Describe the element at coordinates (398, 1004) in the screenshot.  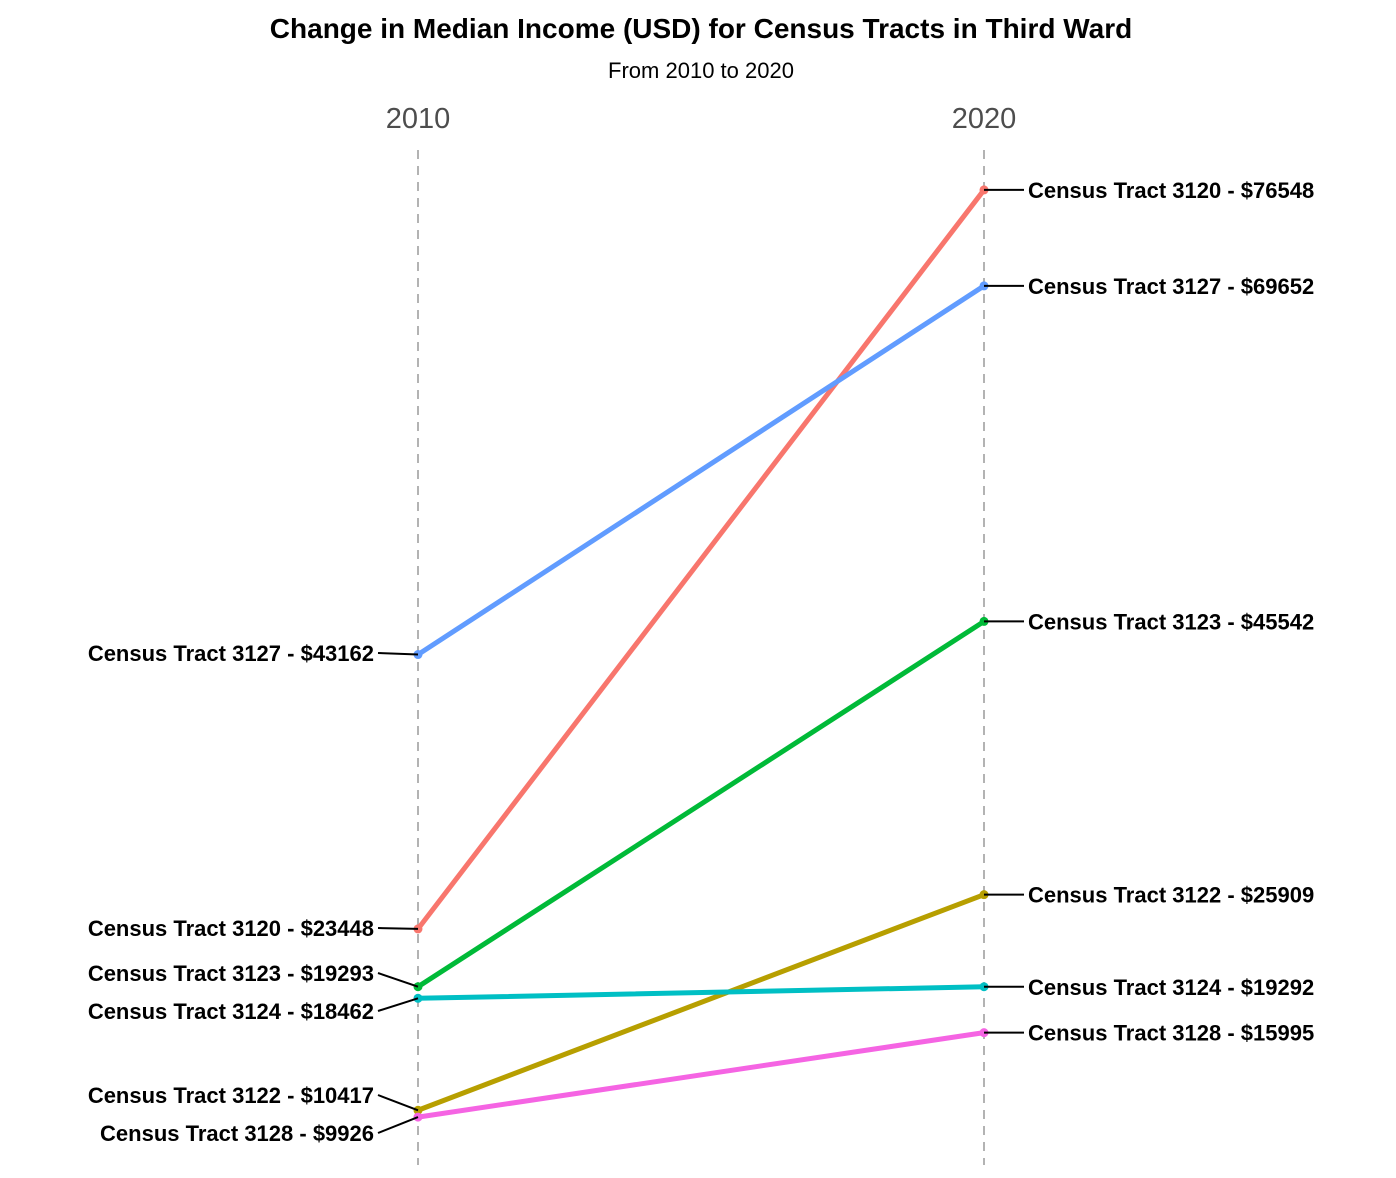
I see `label-connector-census-tract-3124-2010` at that location.